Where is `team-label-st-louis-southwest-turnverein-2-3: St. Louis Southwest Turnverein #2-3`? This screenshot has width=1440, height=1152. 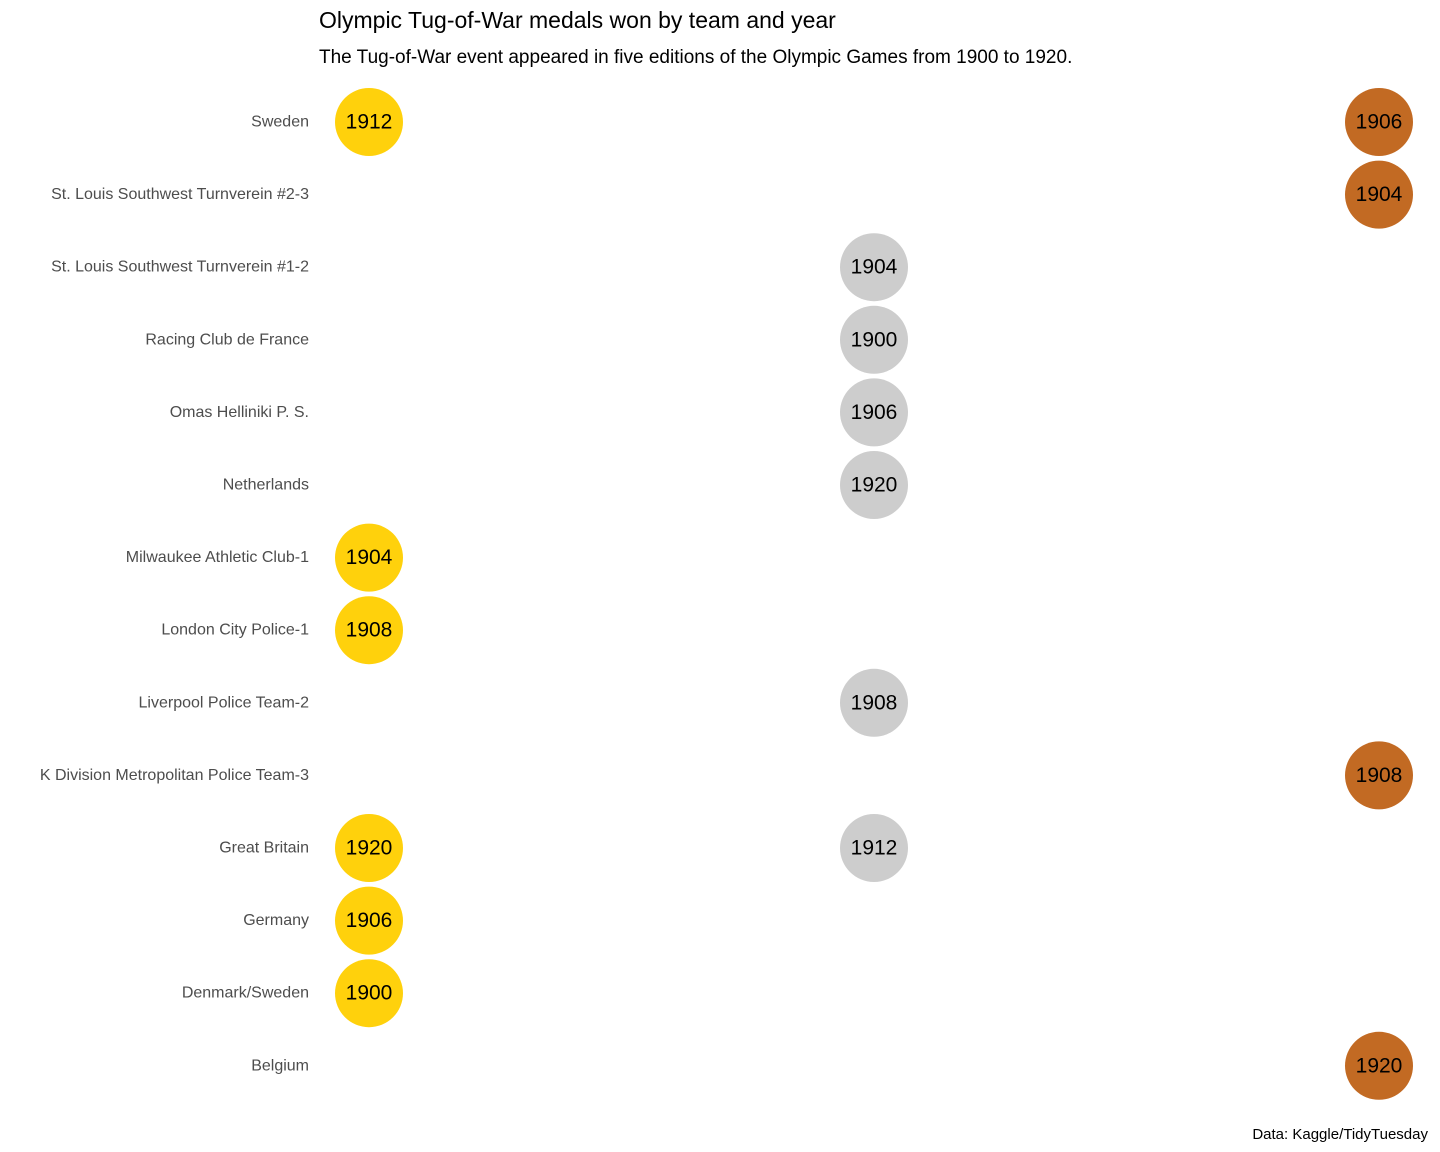 team-label-st-louis-southwest-turnverein-2-3: St. Louis Southwest Turnverein #2-3 is located at coordinates (180, 194).